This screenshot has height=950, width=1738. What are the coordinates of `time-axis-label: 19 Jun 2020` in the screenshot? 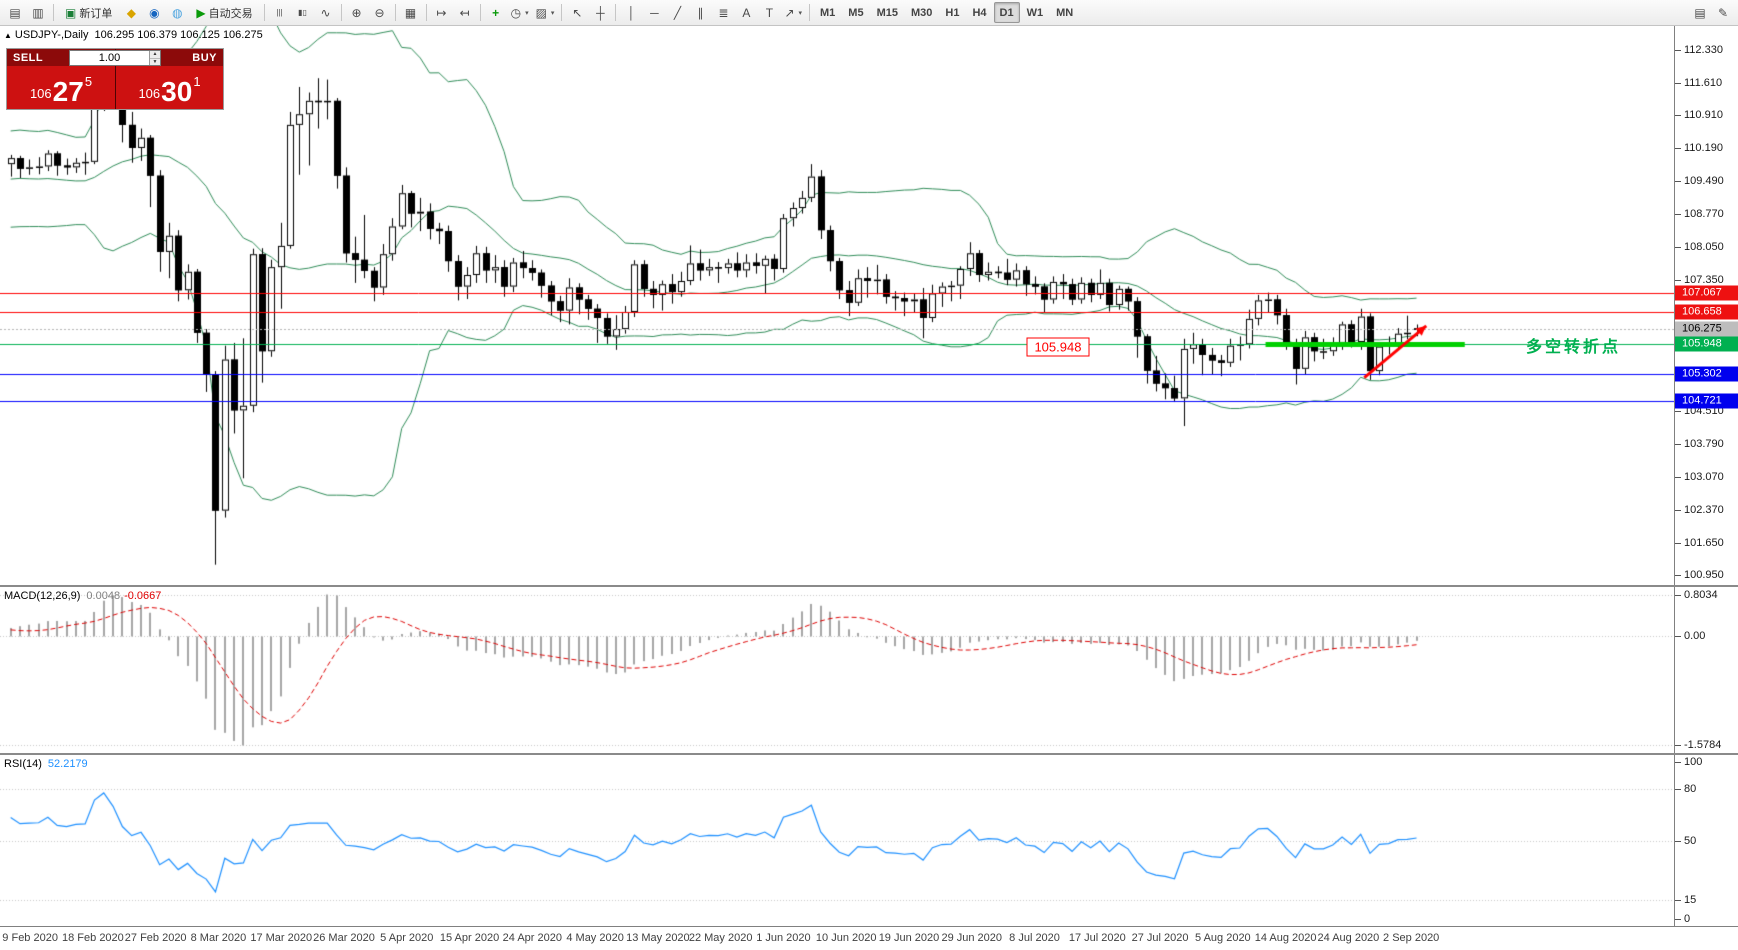 It's located at (909, 938).